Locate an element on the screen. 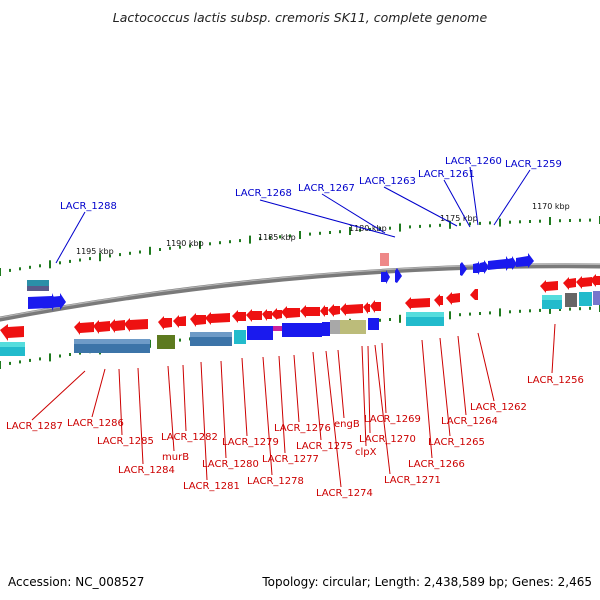 This screenshot has width=600, height=600. gene-label: LACR_1256 is located at coordinates (555, 380).